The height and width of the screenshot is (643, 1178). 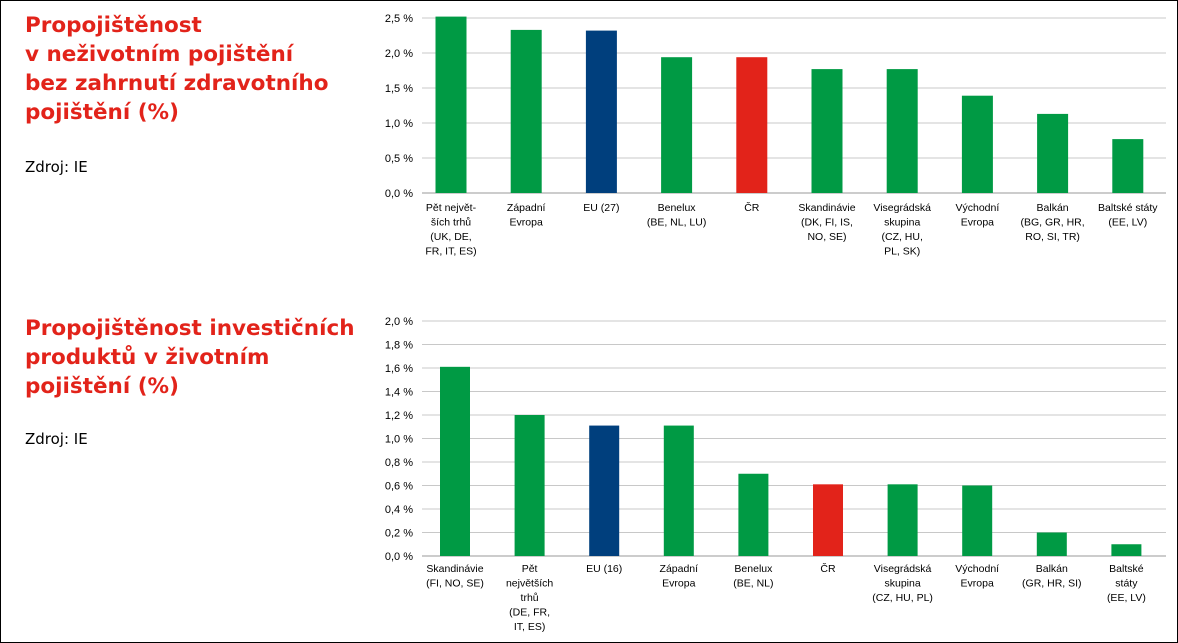 What do you see at coordinates (977, 576) in the screenshot?
I see `chart-2-category-label: Východní Evropa` at bounding box center [977, 576].